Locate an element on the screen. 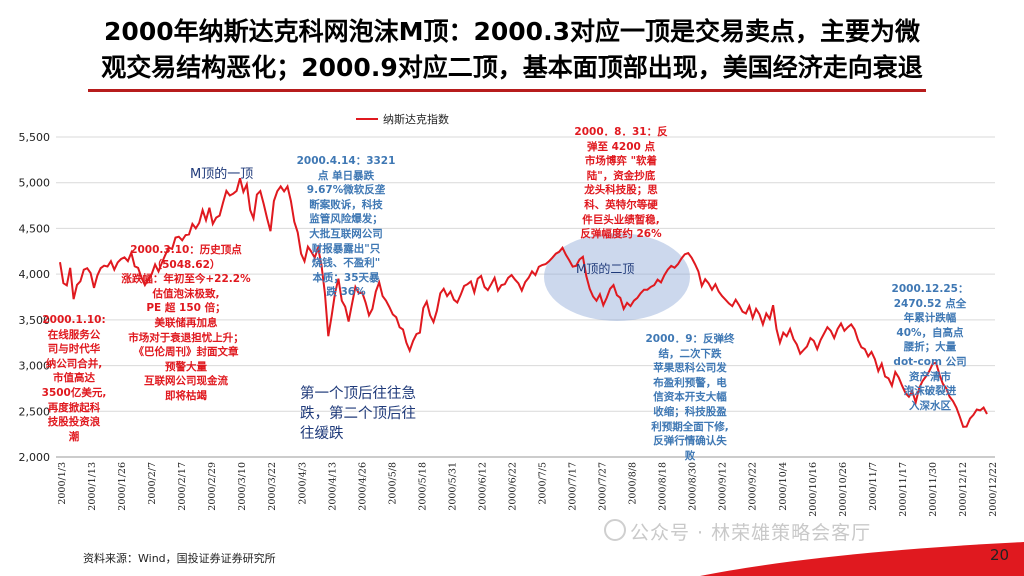 The height and width of the screenshot is (576, 1024). x-tick-label: 2000/9/12 is located at coordinates (723, 486).